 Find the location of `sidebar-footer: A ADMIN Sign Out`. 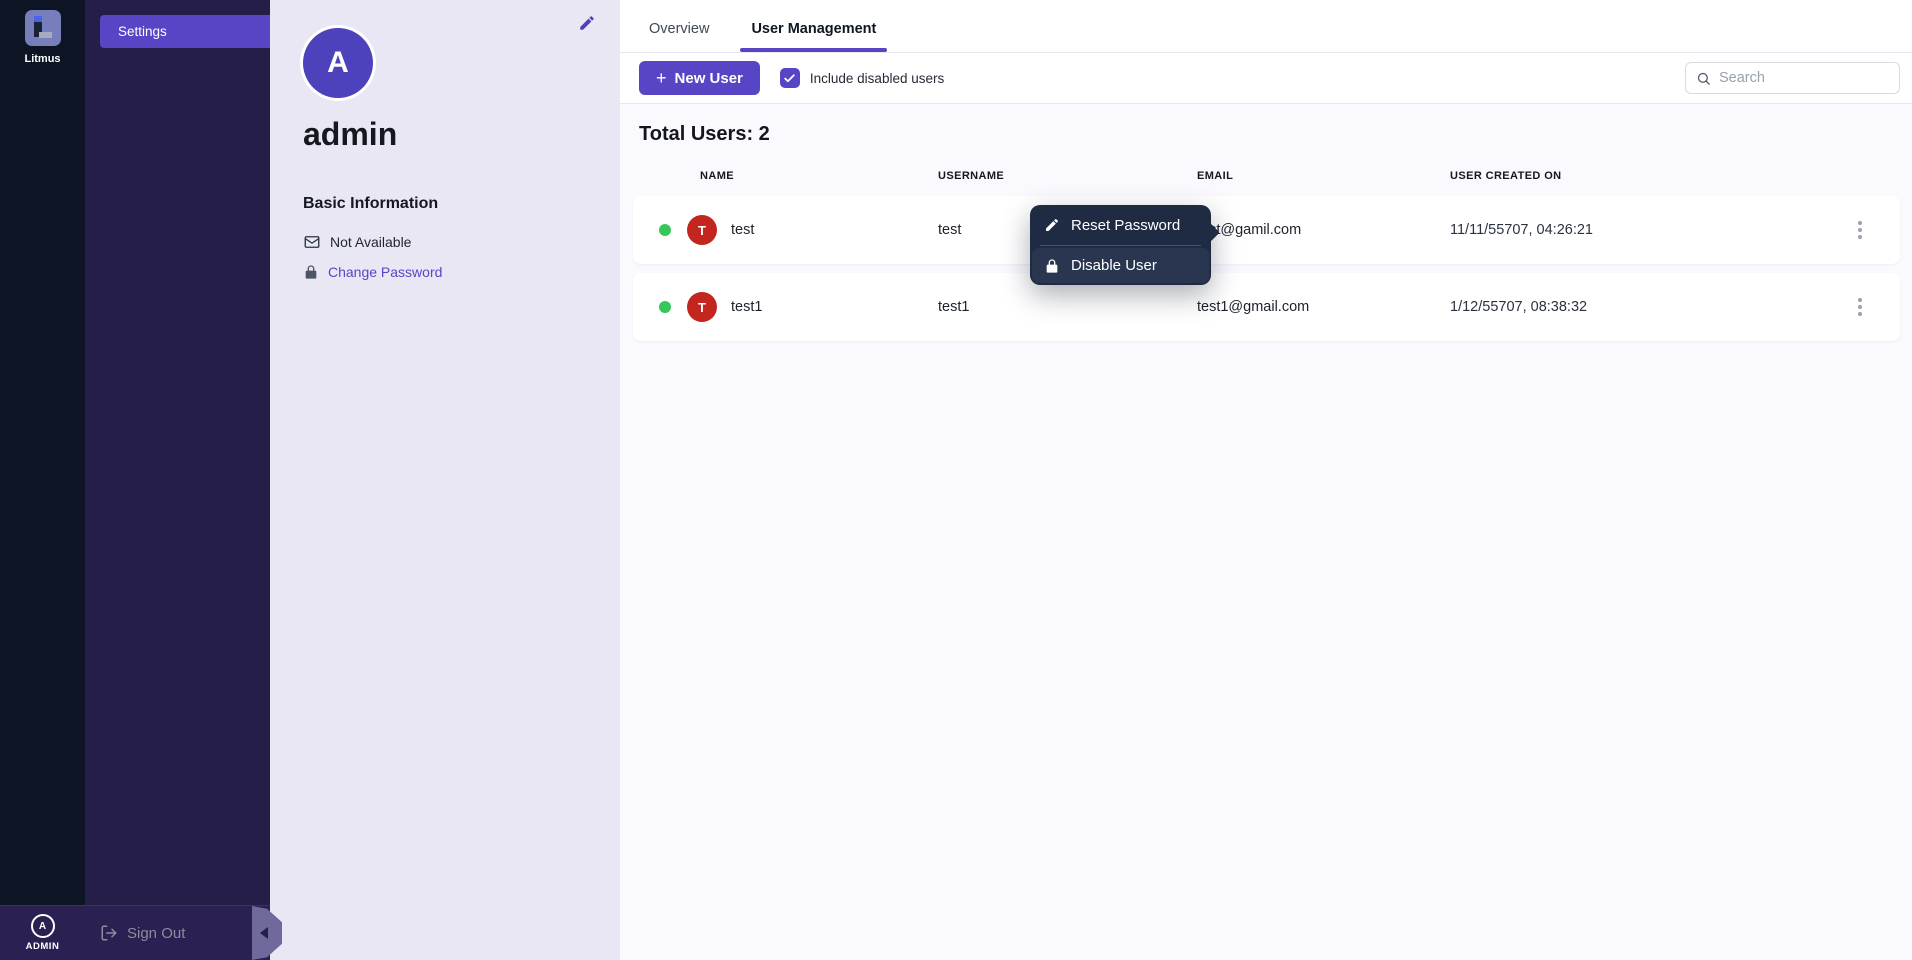

sidebar-footer: A ADMIN Sign Out is located at coordinates (135, 932).